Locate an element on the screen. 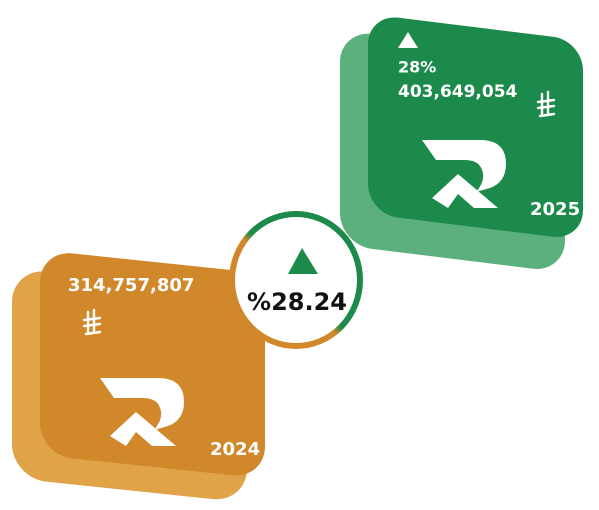  value: 403,649,054 is located at coordinates (458, 92).